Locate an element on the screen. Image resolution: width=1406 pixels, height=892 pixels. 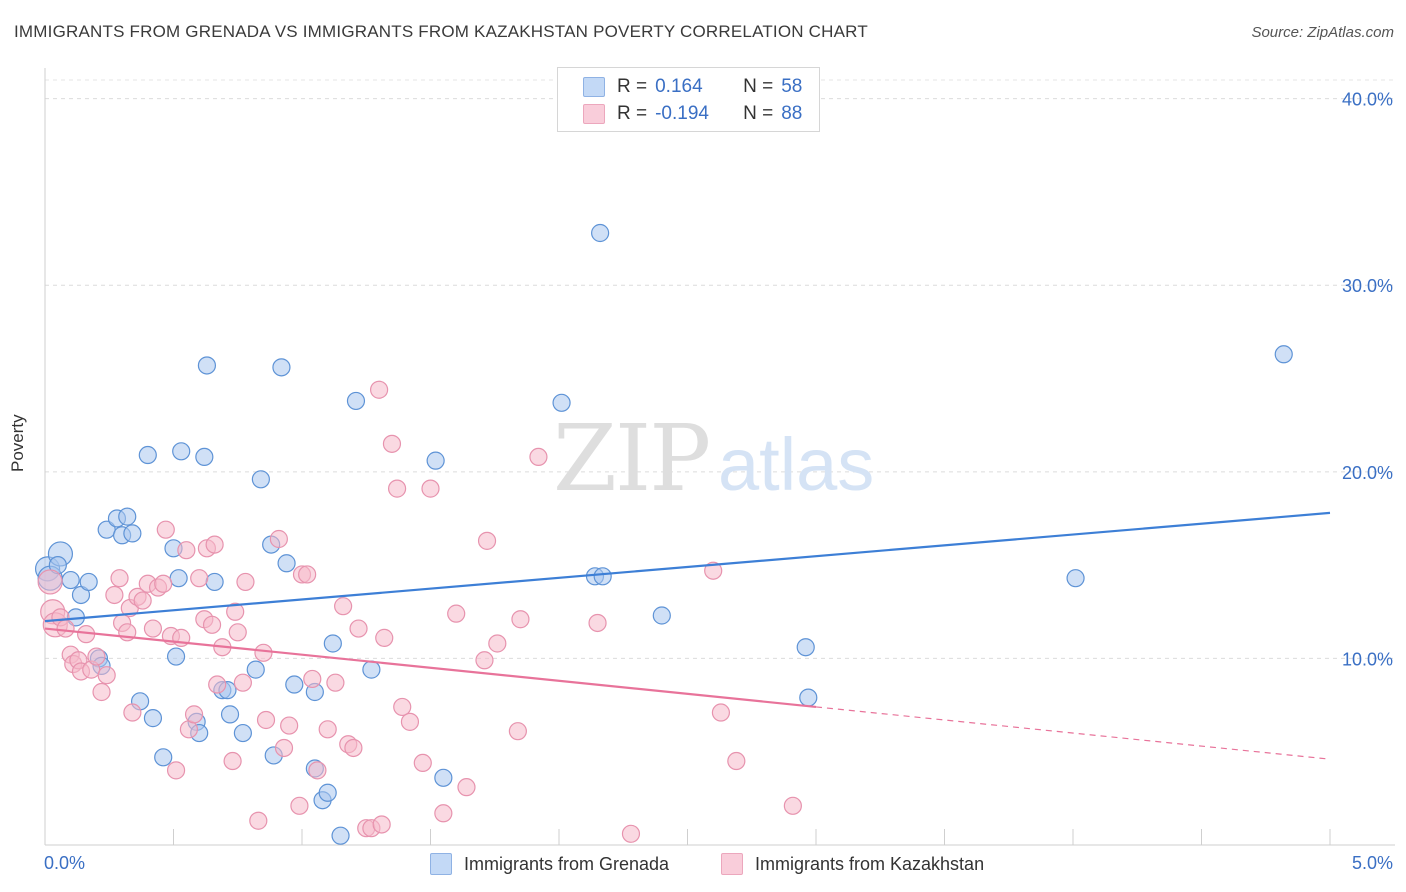
watermark-zip: ZIP is located at coordinates (631, 458).